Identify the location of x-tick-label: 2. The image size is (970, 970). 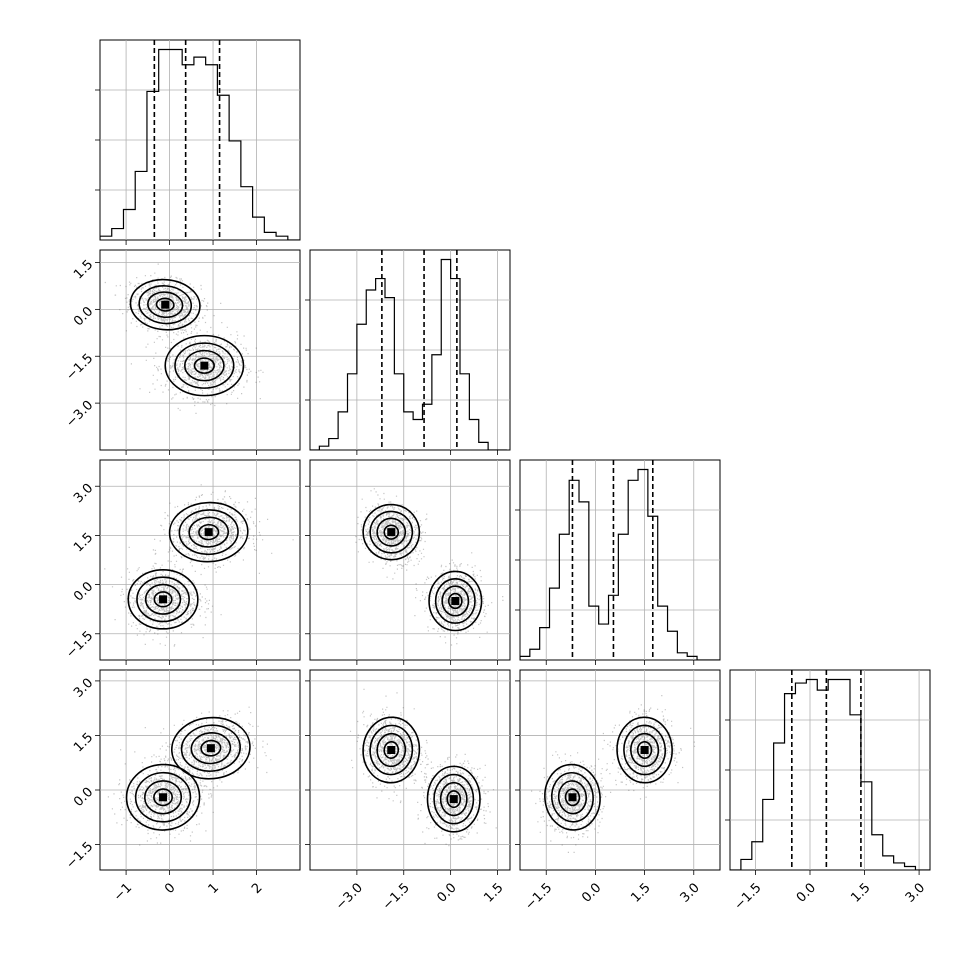
(257, 888).